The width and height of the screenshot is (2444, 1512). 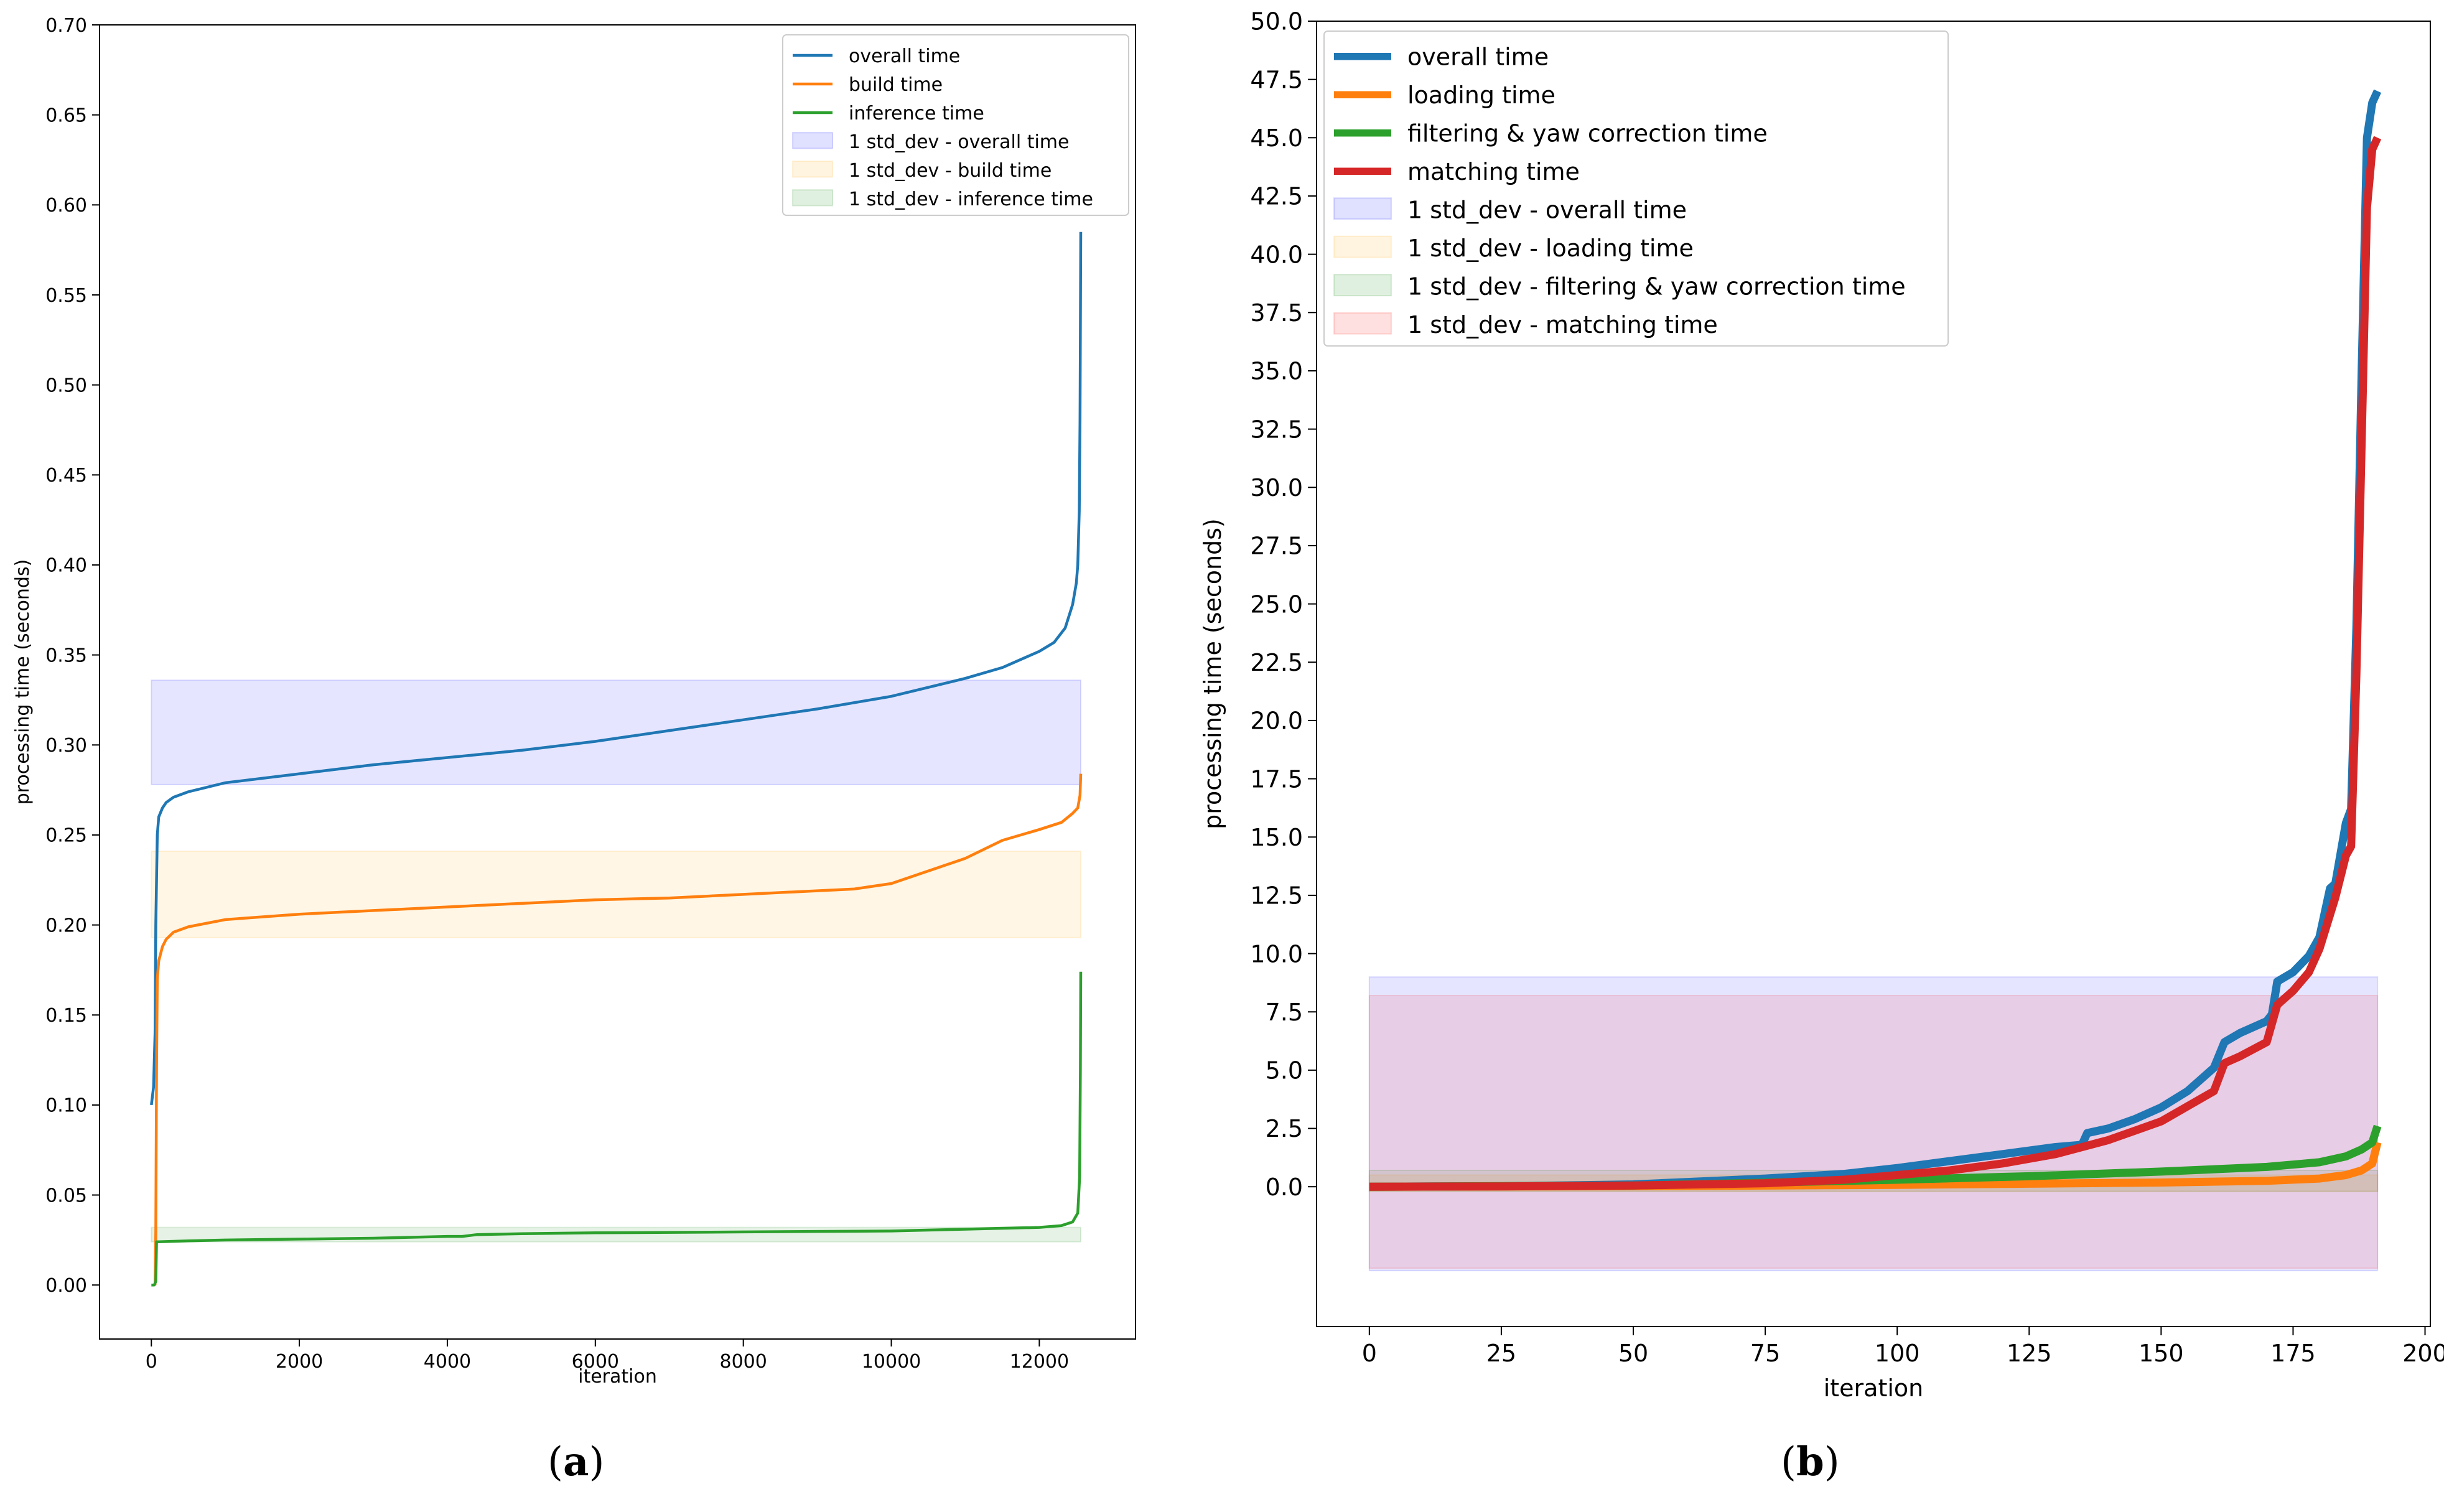 I want to click on y-tick-label: 27.5, so click(x=1277, y=546).